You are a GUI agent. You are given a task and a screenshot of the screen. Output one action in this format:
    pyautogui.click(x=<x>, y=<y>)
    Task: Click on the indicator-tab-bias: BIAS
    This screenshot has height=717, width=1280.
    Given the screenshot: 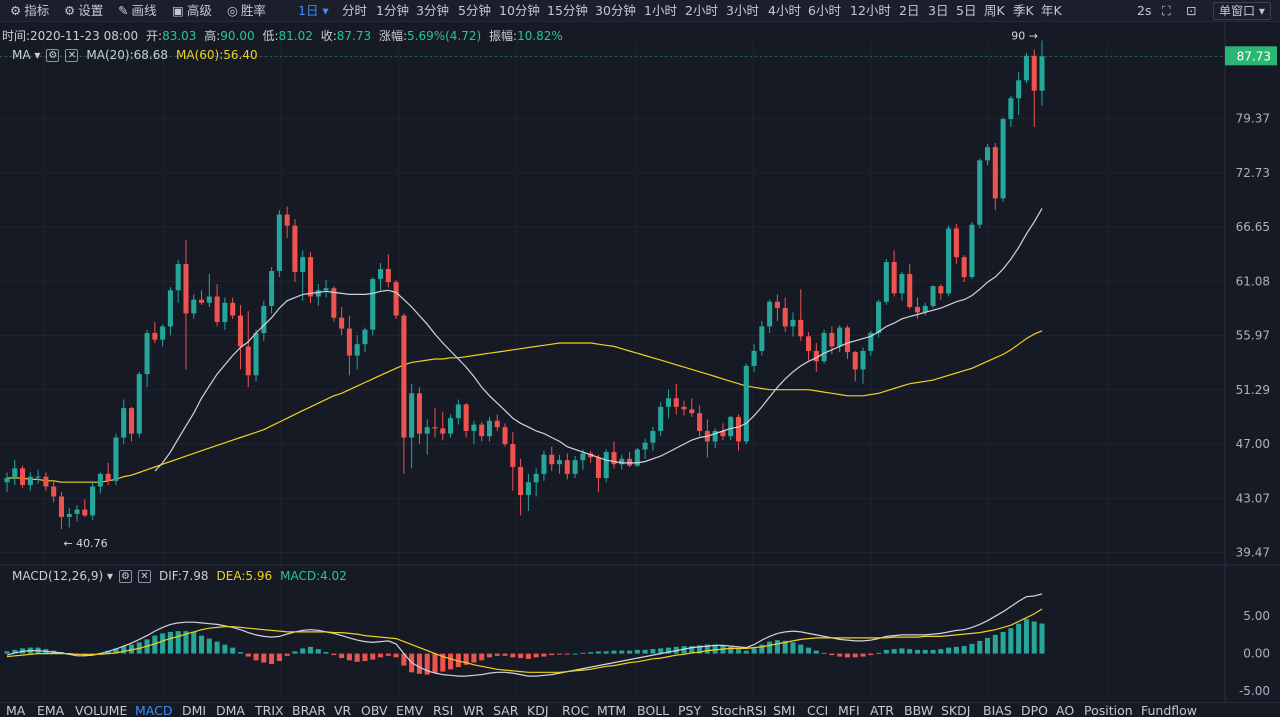 What is the action you would take?
    pyautogui.click(x=997, y=710)
    